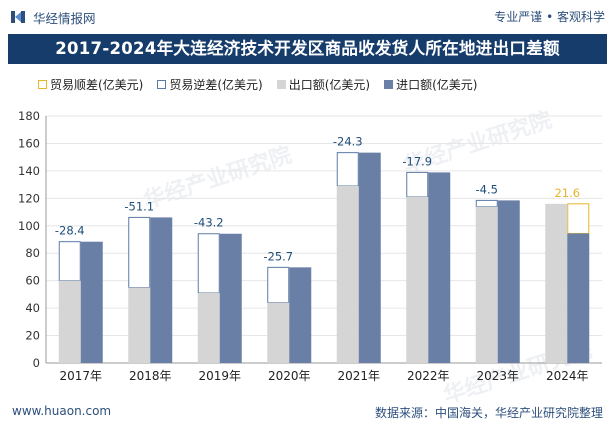 Image resolution: width=615 pixels, height=427 pixels. Describe the element at coordinates (567, 376) in the screenshot. I see `x-tick-label: 2024年` at that location.